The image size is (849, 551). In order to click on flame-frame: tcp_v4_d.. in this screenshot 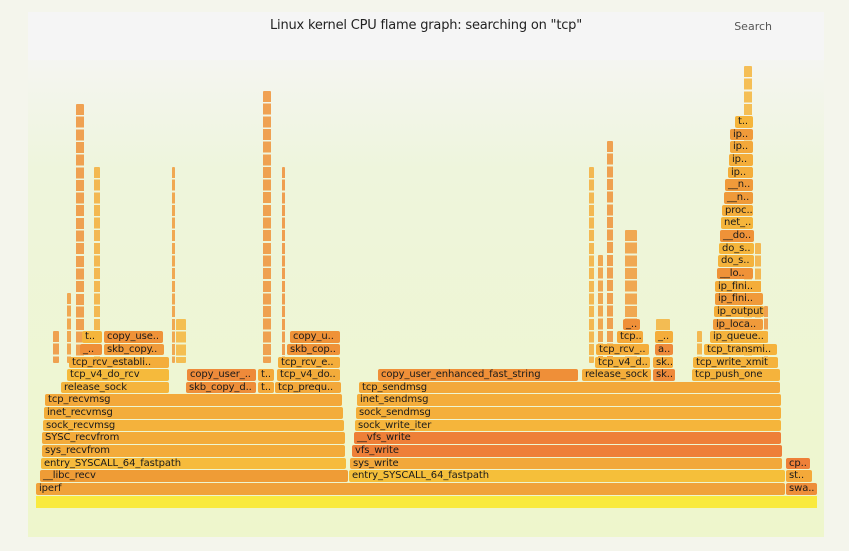, I will do `click(622, 362)`.